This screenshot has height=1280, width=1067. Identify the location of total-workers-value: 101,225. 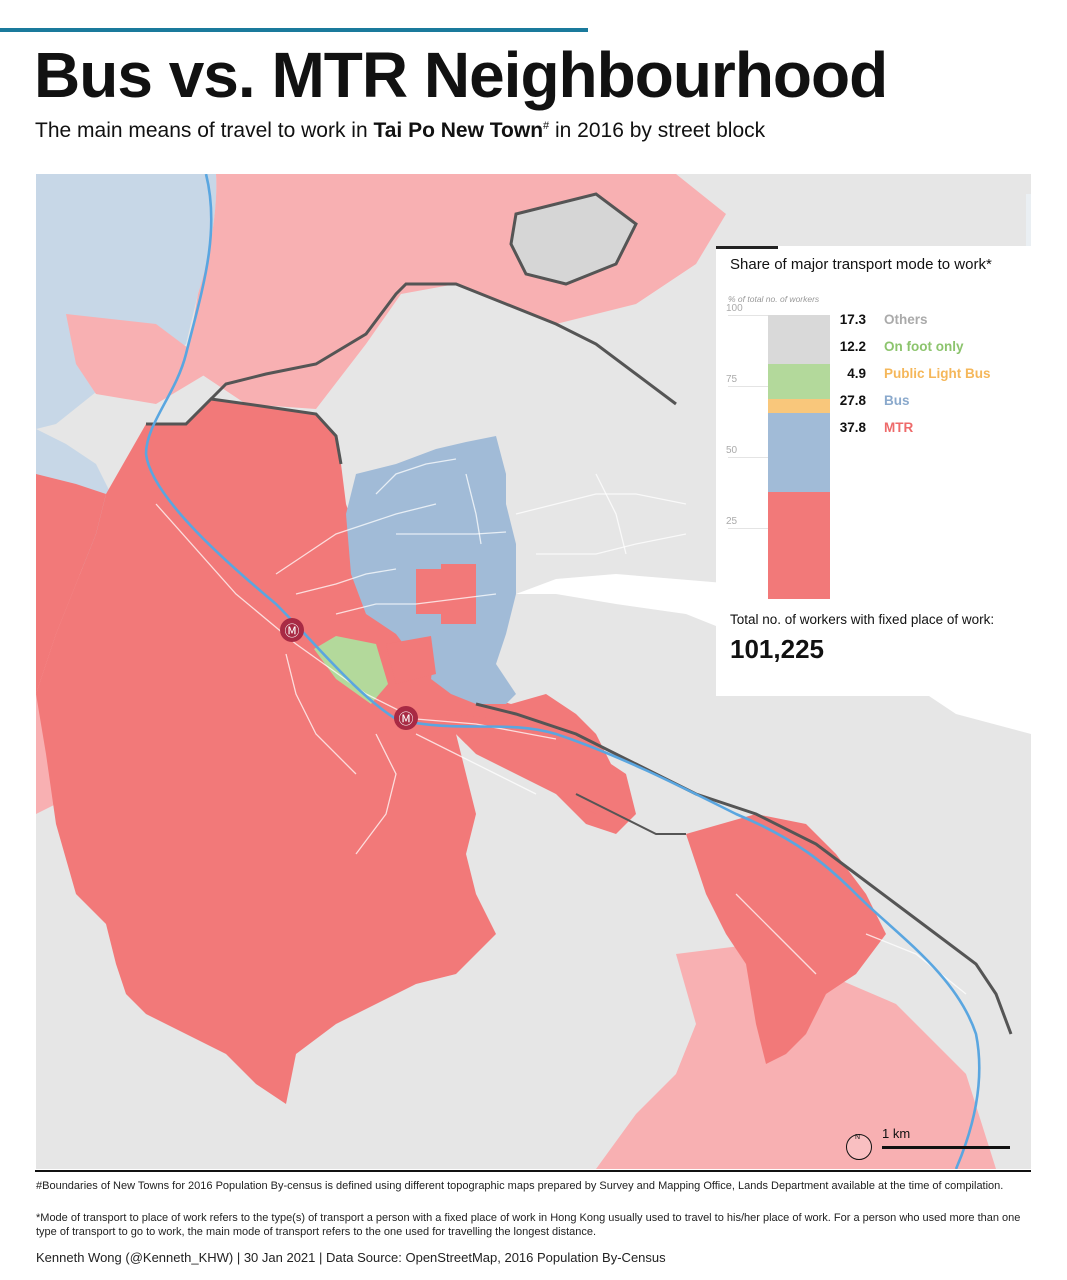
(777, 649).